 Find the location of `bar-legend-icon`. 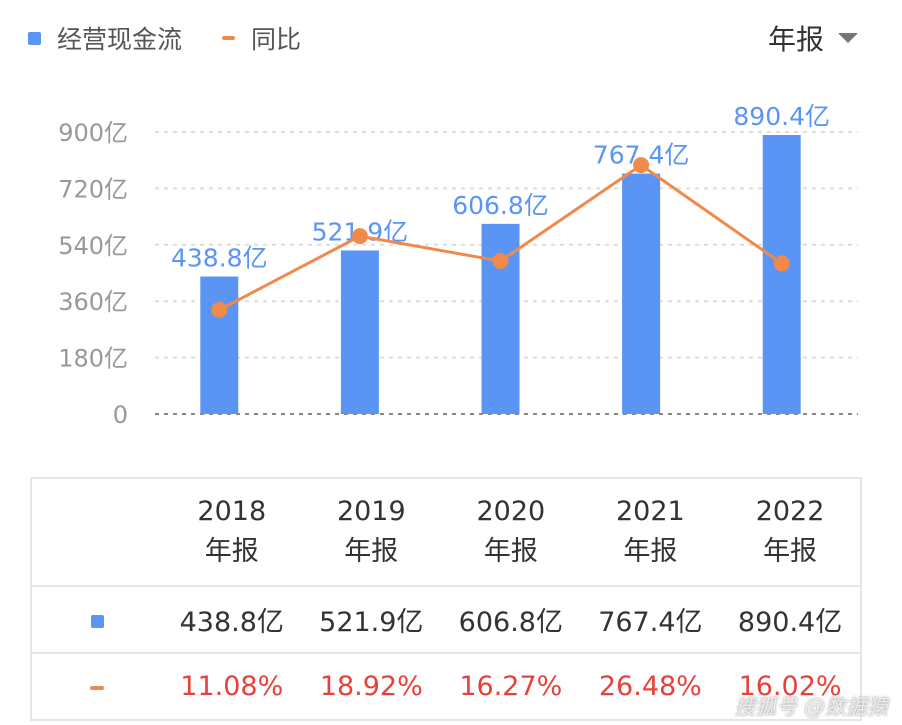

bar-legend-icon is located at coordinates (34, 38).